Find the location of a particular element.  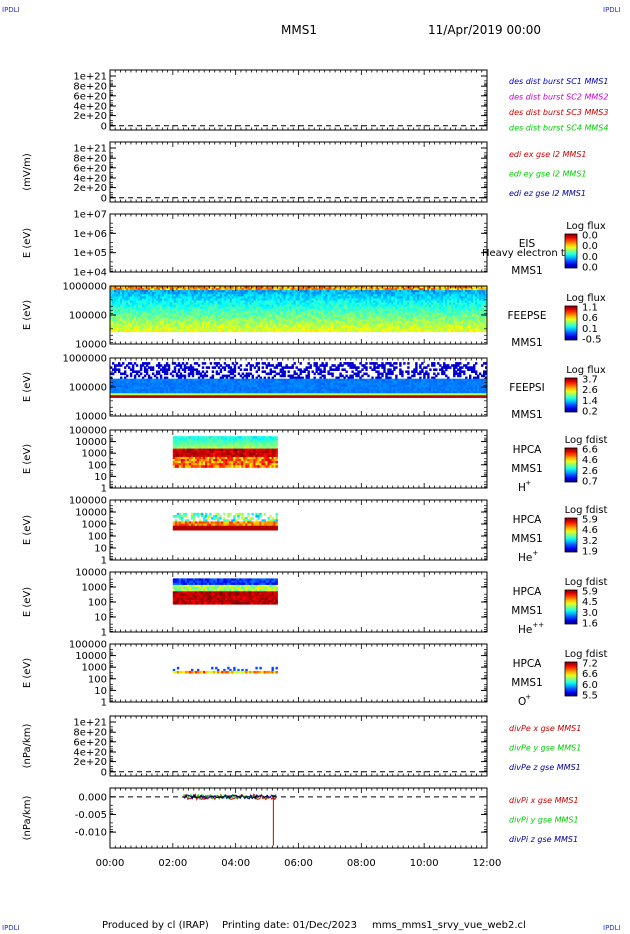

y-tick-label: 1000000 is located at coordinates (84, 287).